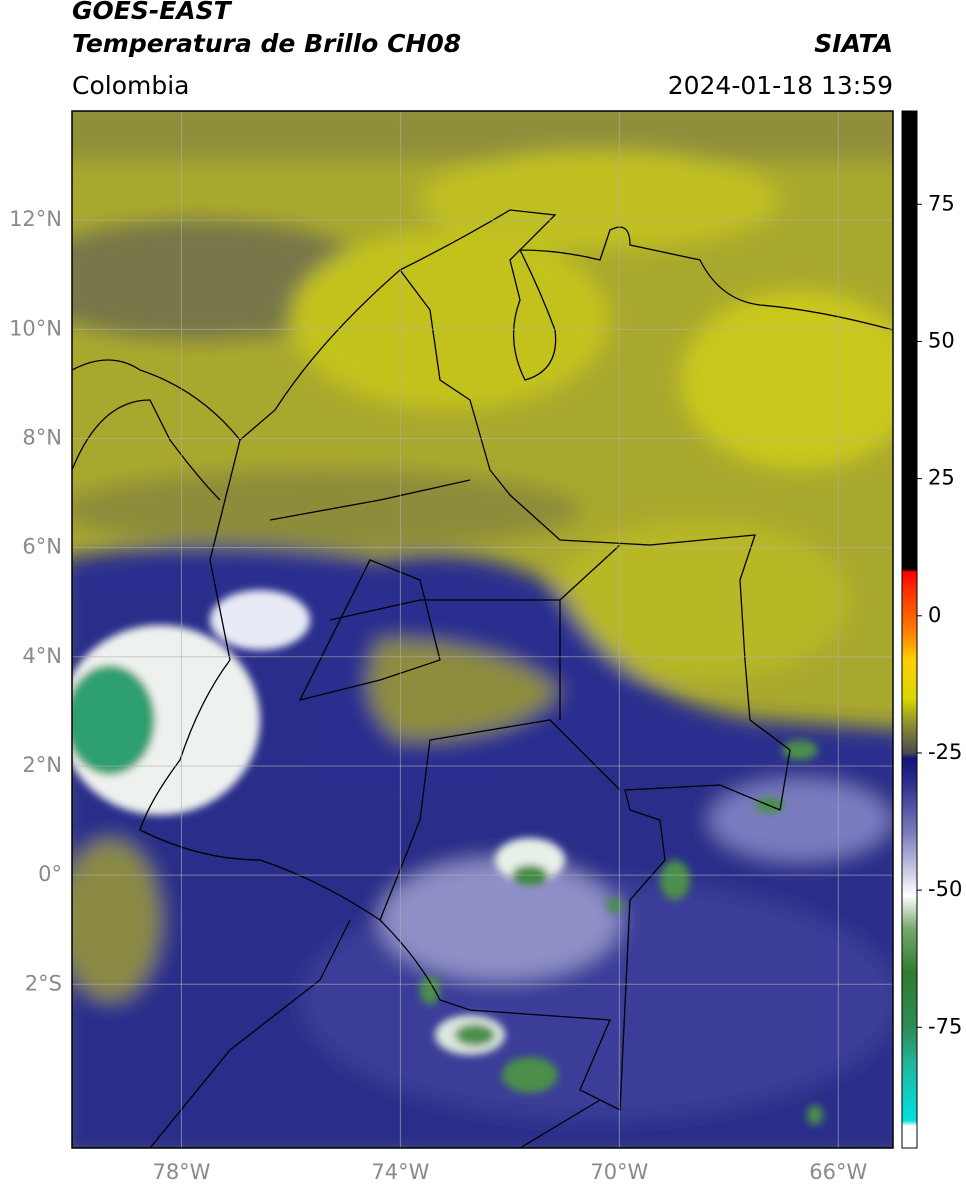 The width and height of the screenshot is (966, 1194). Describe the element at coordinates (934, 615) in the screenshot. I see `colorbar-tick-label: 0` at that location.